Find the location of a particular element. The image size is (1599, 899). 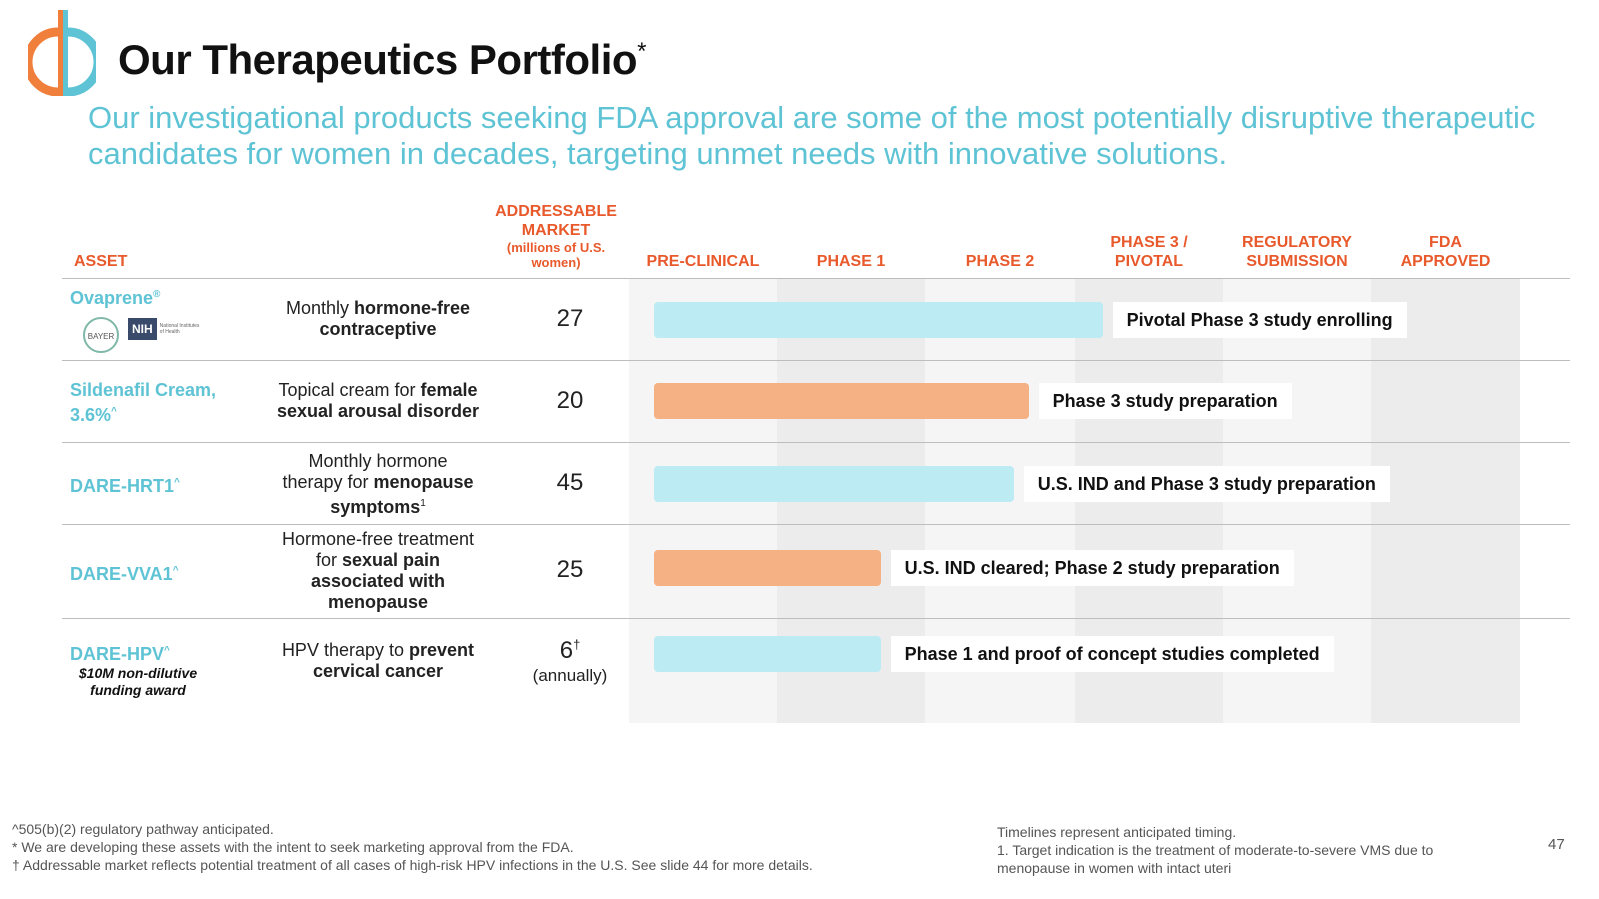

asset-sildenafil-cream: Sildenafil Cream, 3.6%^ is located at coordinates (143, 402).